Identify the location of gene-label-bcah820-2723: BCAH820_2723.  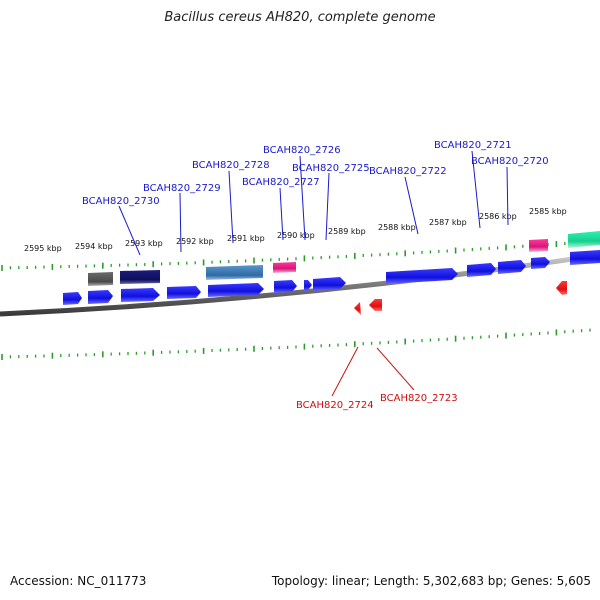
(419, 398).